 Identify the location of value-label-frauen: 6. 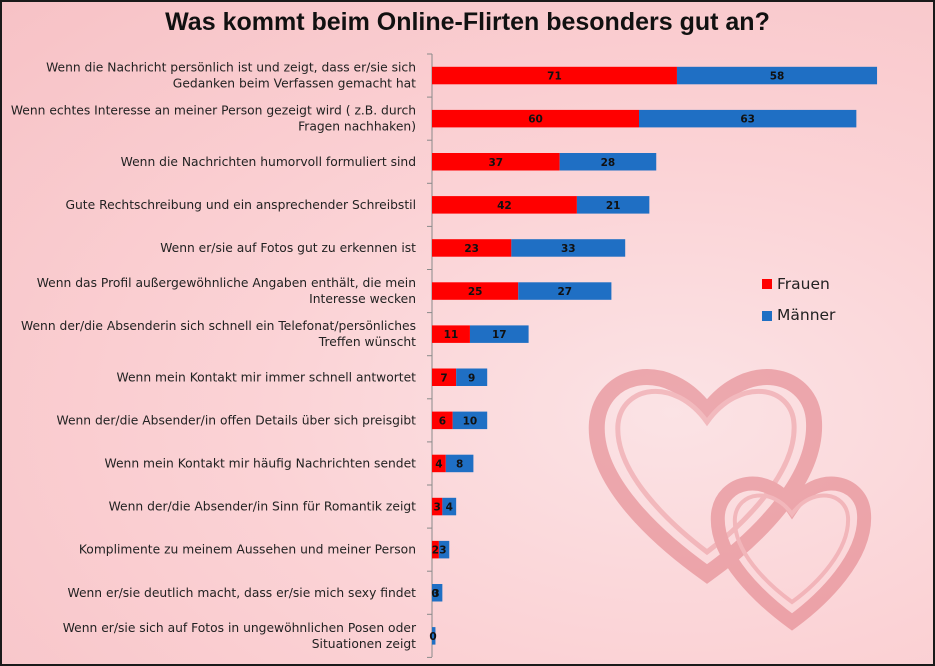
(442, 421).